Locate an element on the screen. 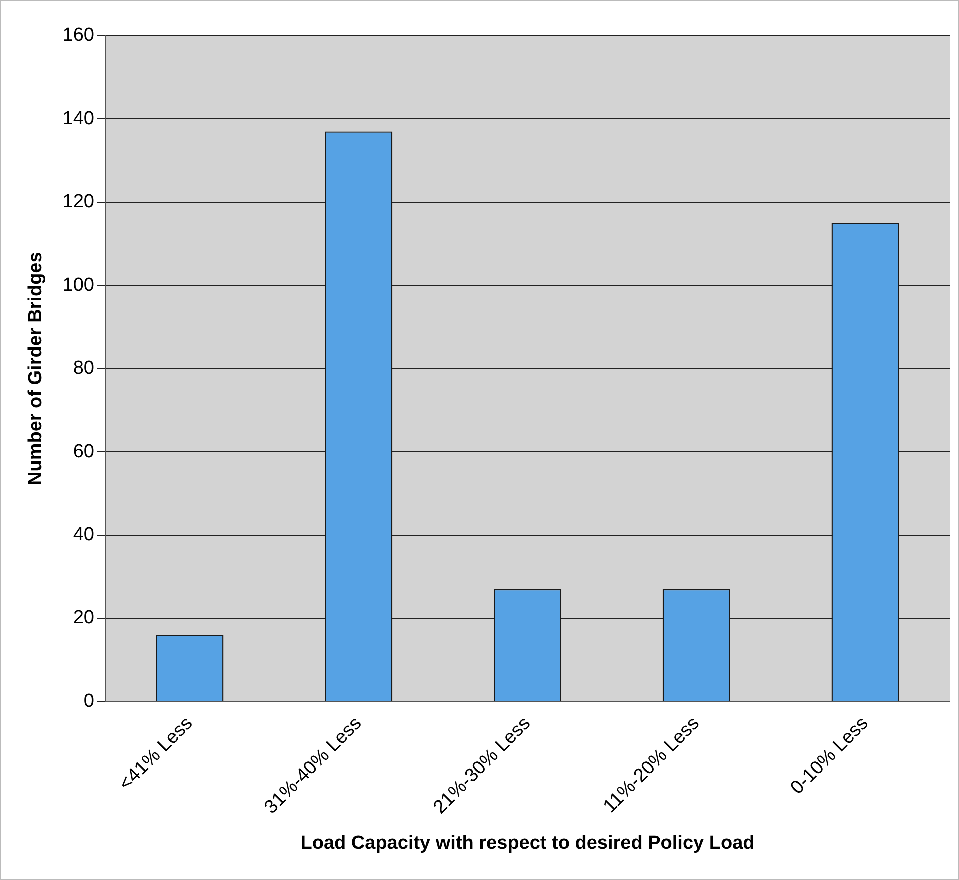 This screenshot has width=959, height=880. y-tick-label: 20 is located at coordinates (83, 618).